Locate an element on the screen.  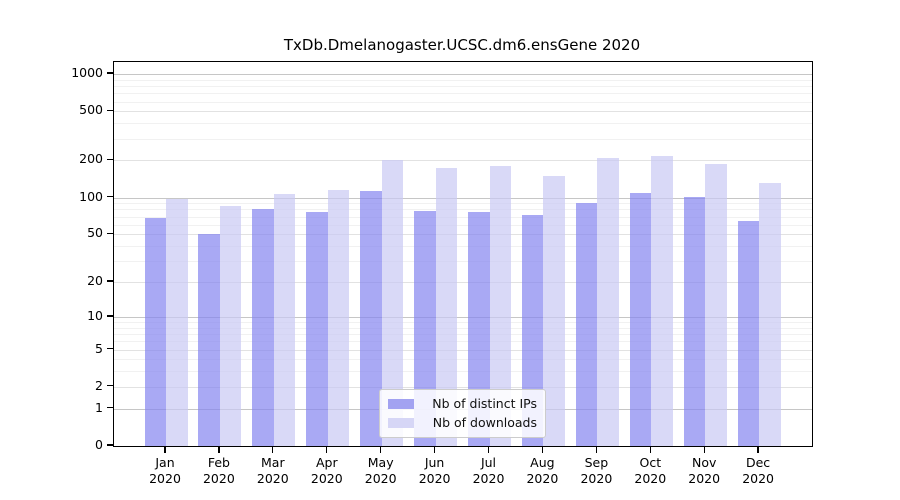
xtick-mark-may is located at coordinates (381, 449).